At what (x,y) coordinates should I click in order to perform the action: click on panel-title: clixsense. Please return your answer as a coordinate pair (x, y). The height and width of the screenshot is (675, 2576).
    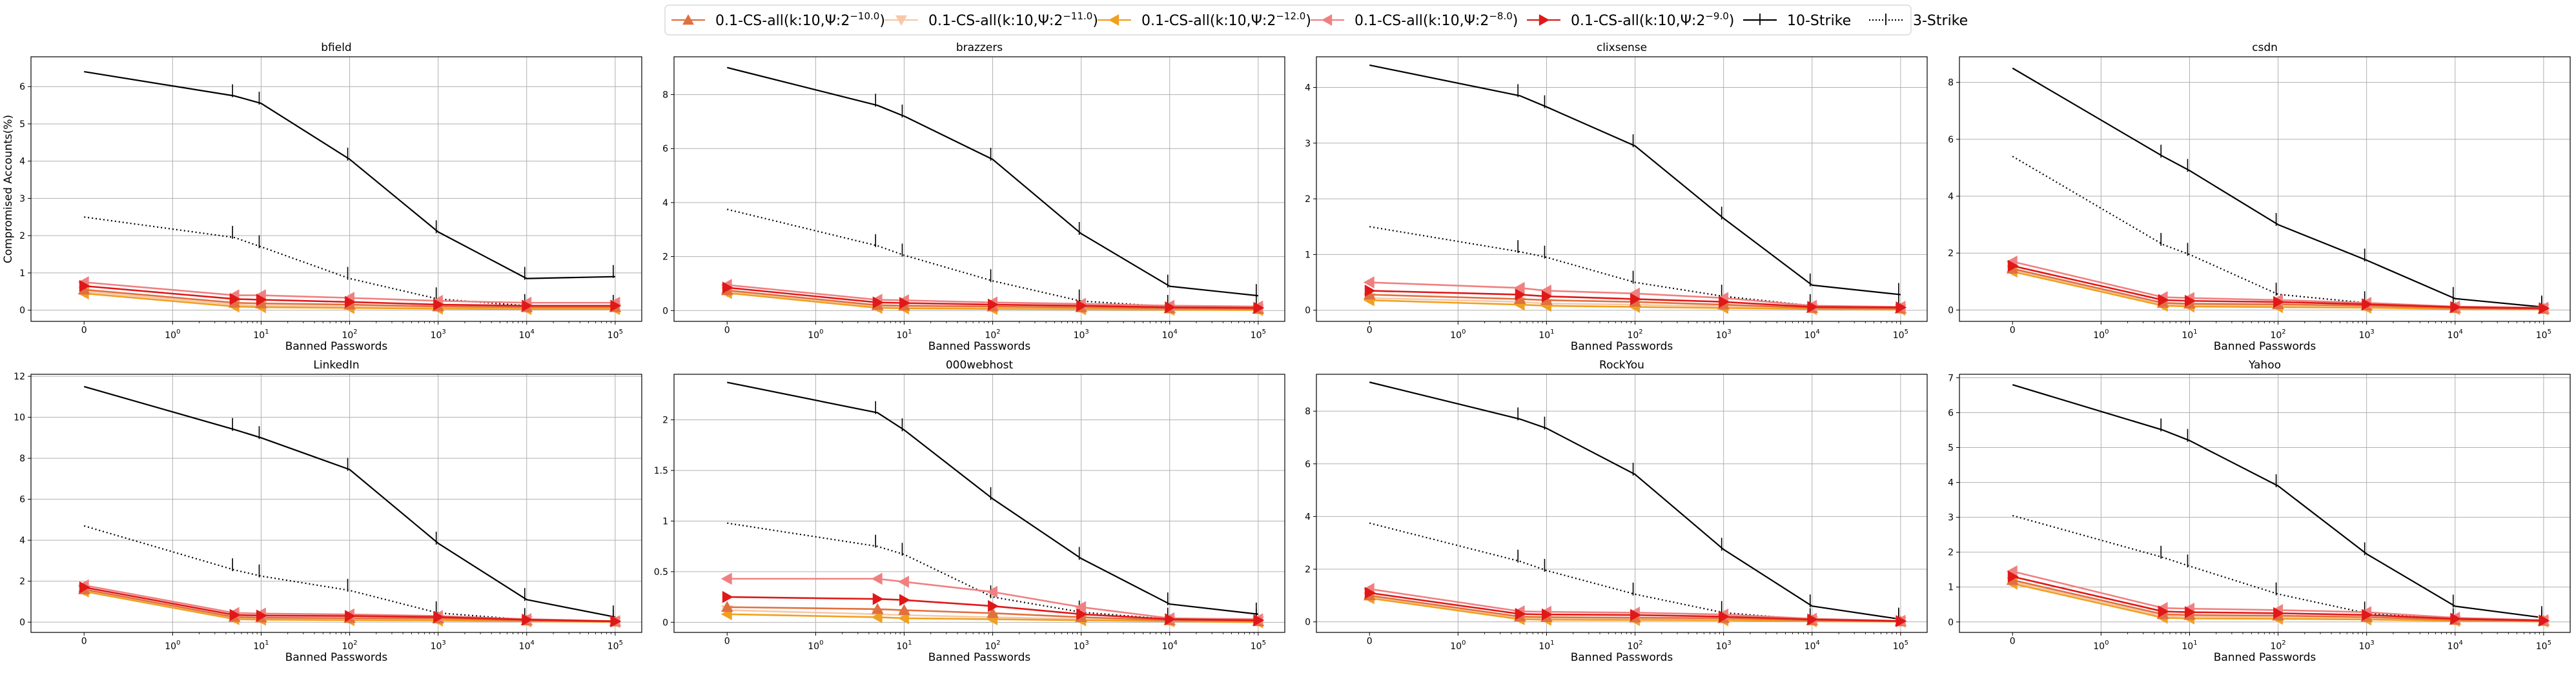
    Looking at the image, I should click on (1622, 47).